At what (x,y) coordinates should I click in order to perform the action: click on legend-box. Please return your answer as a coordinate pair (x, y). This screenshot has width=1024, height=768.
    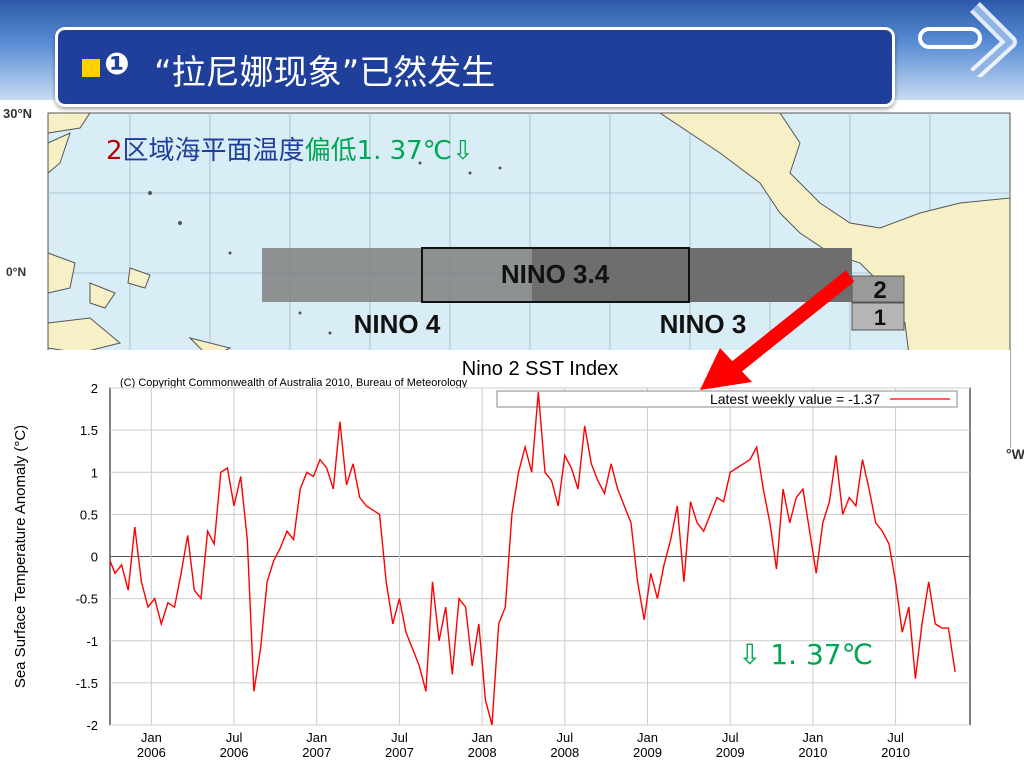
    Looking at the image, I should click on (727, 399).